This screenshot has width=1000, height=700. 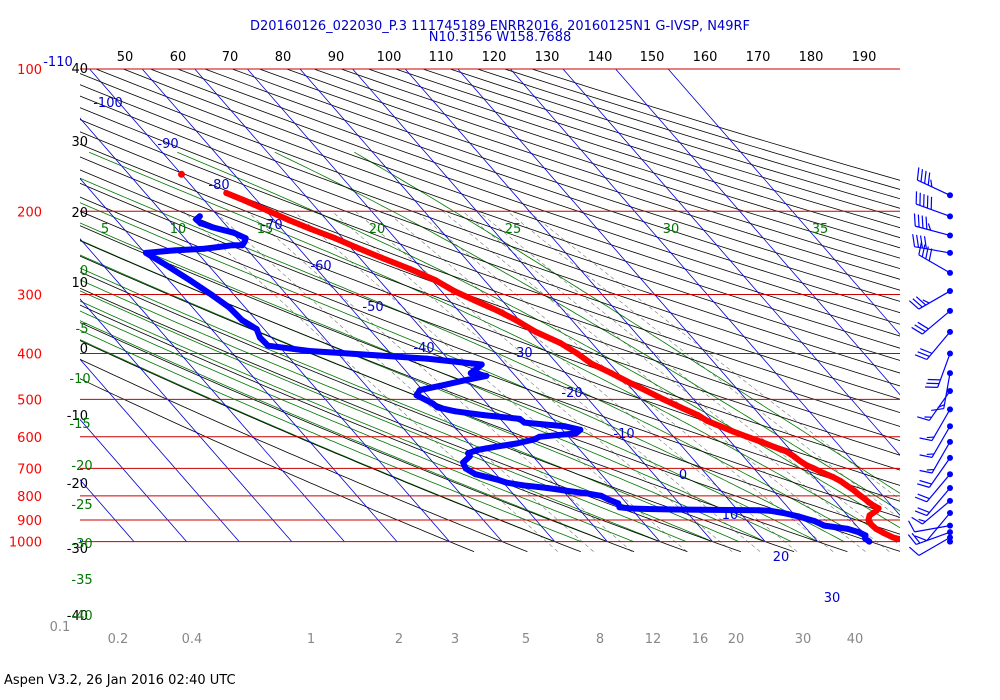 I want to click on isotherm-label: -50, so click(x=372, y=307).